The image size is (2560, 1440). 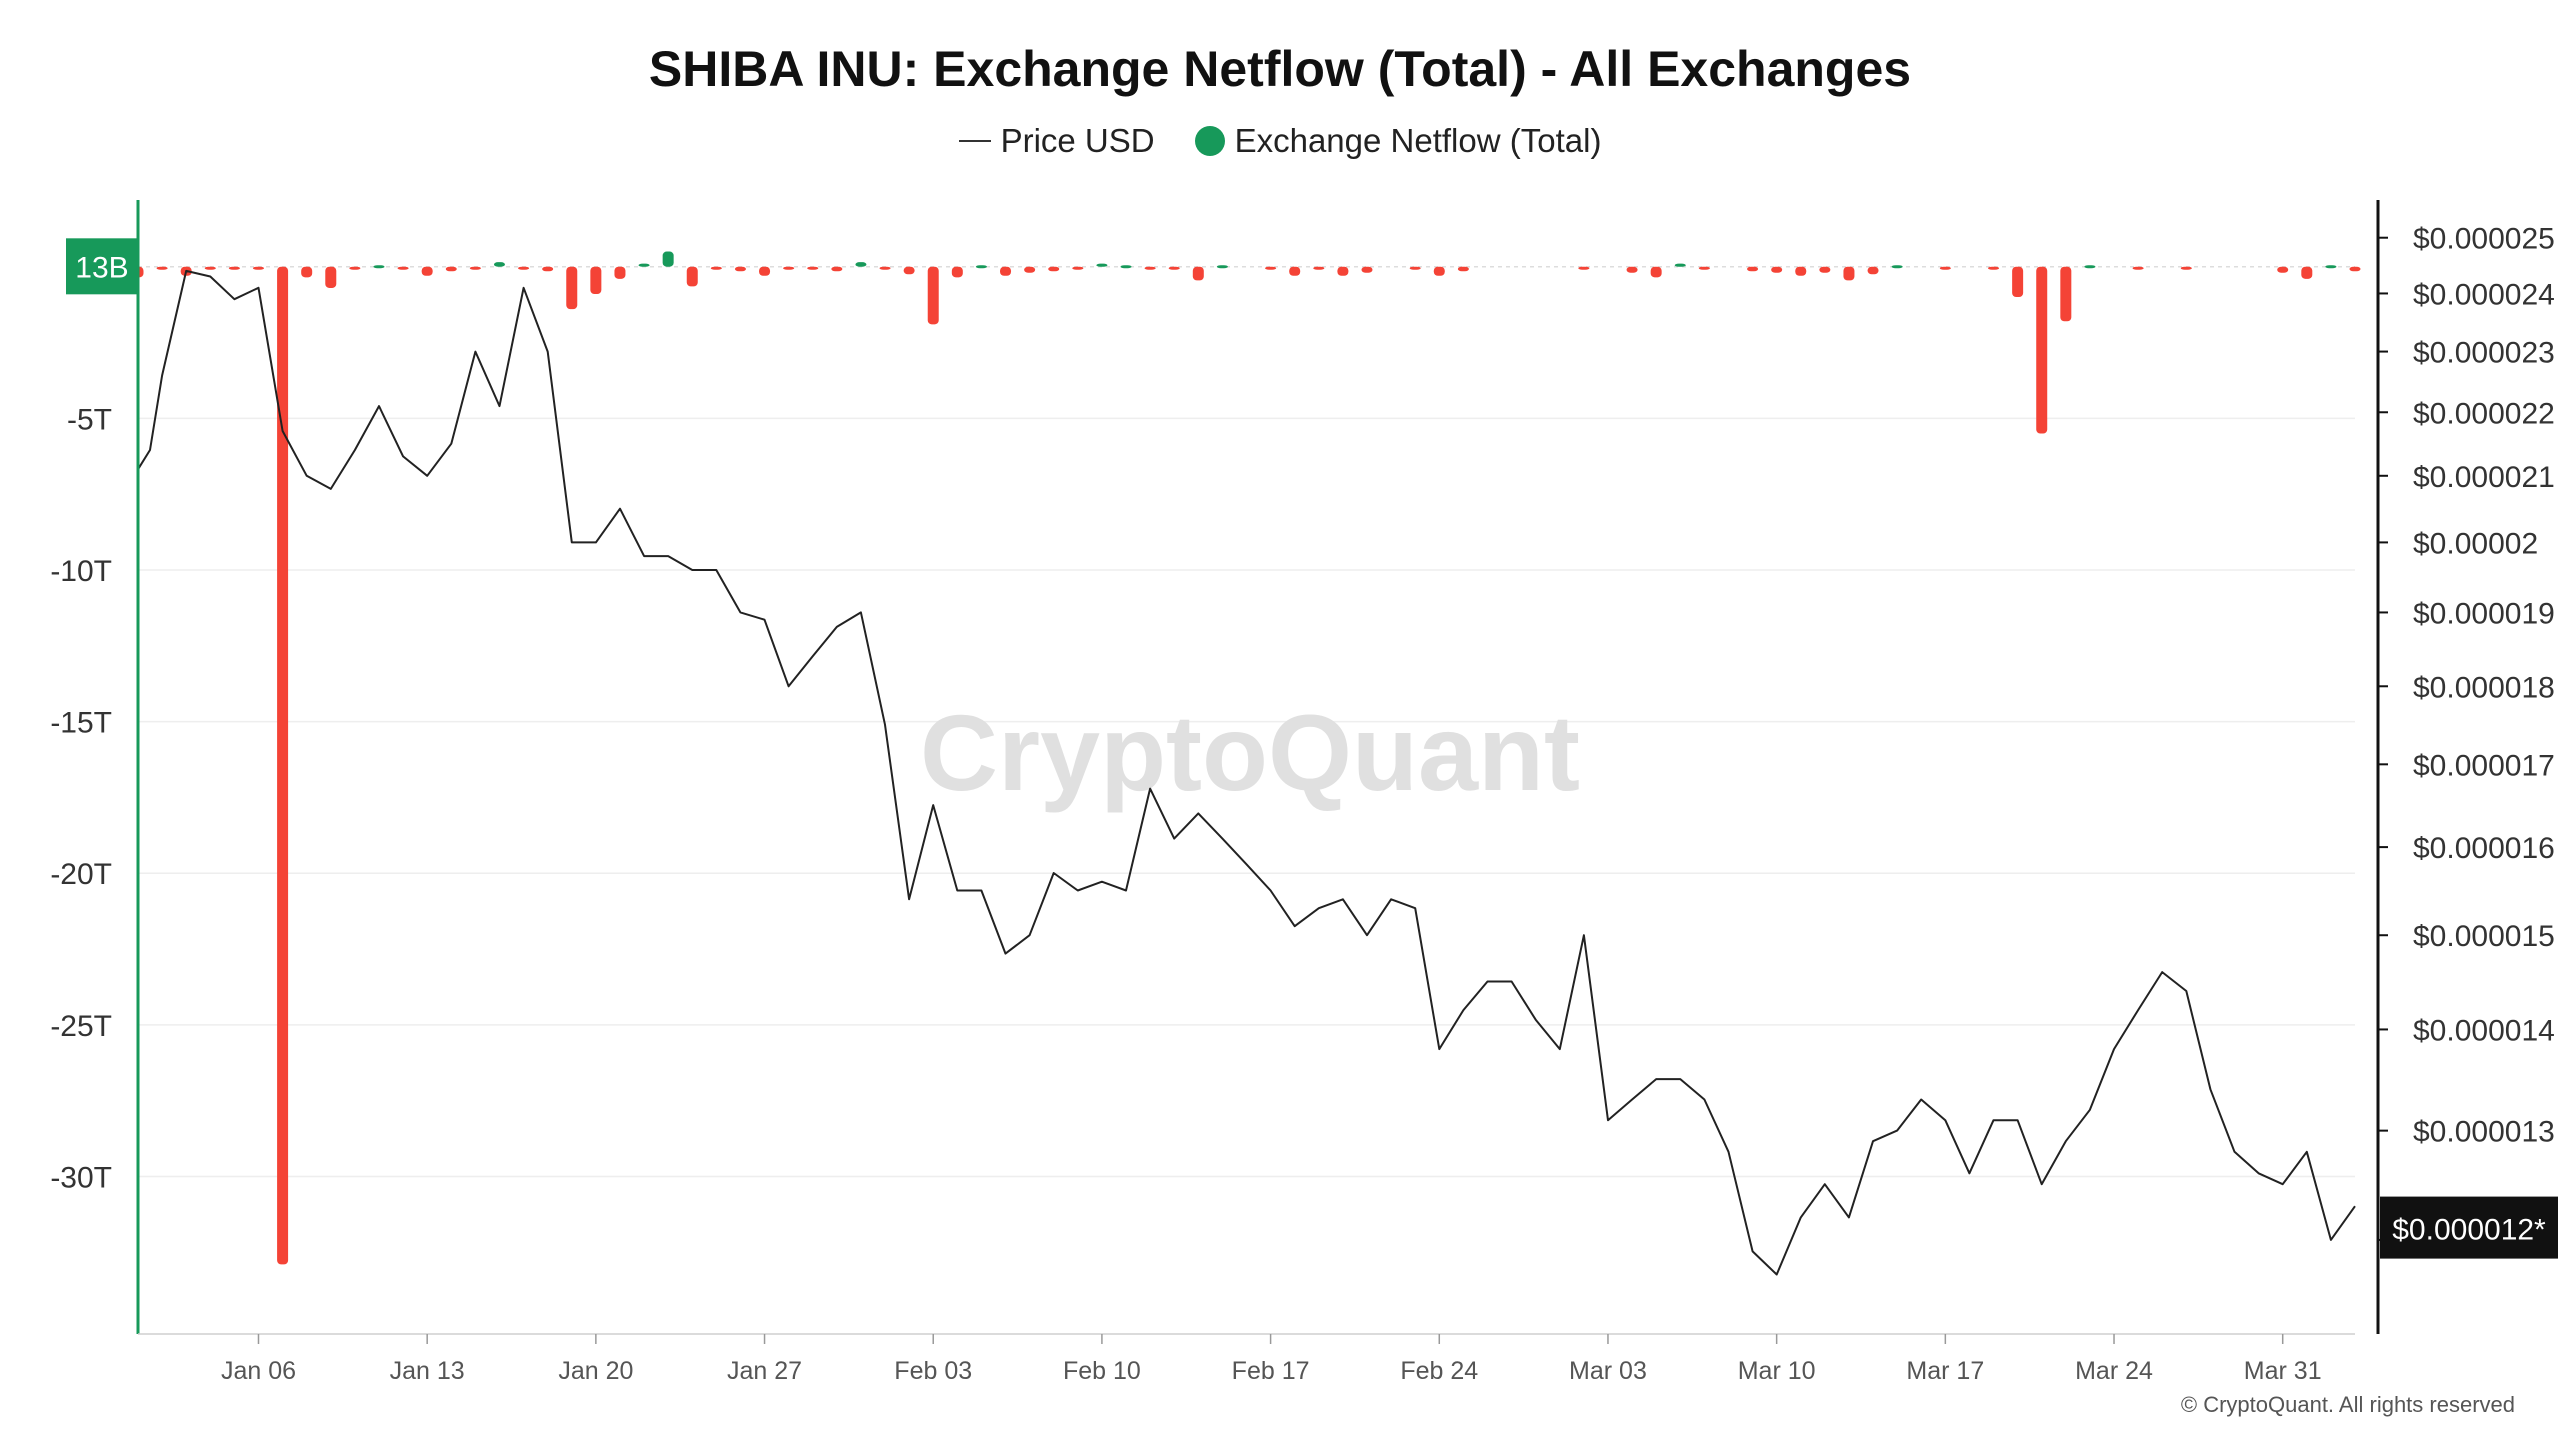 I want to click on chart-legend: Price USD Exchange Netflow (Total), so click(x=1280, y=141).